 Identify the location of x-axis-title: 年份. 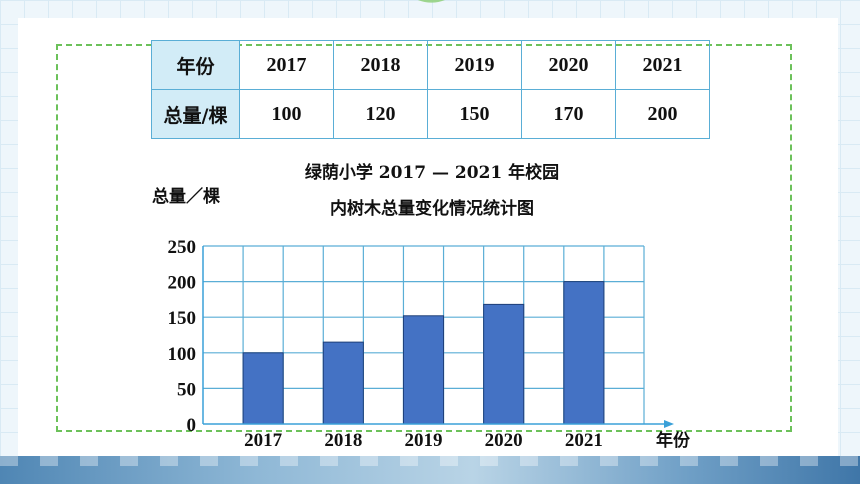
(673, 440).